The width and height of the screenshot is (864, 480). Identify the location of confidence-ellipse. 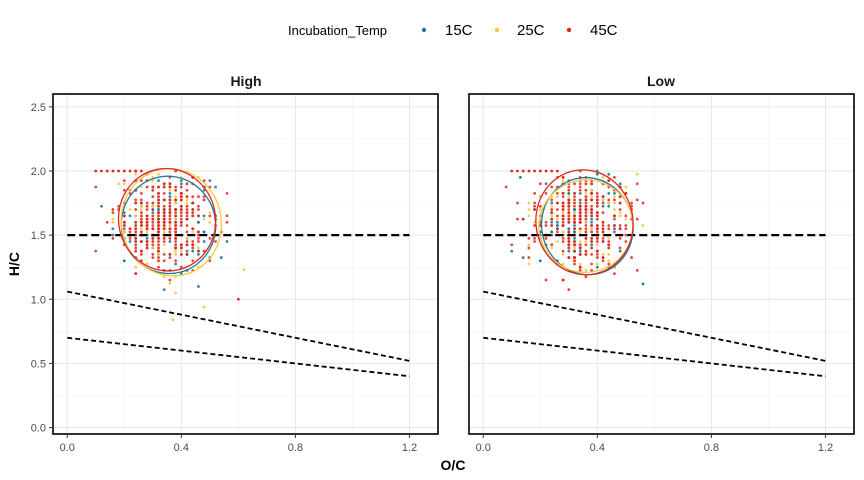
(167, 219).